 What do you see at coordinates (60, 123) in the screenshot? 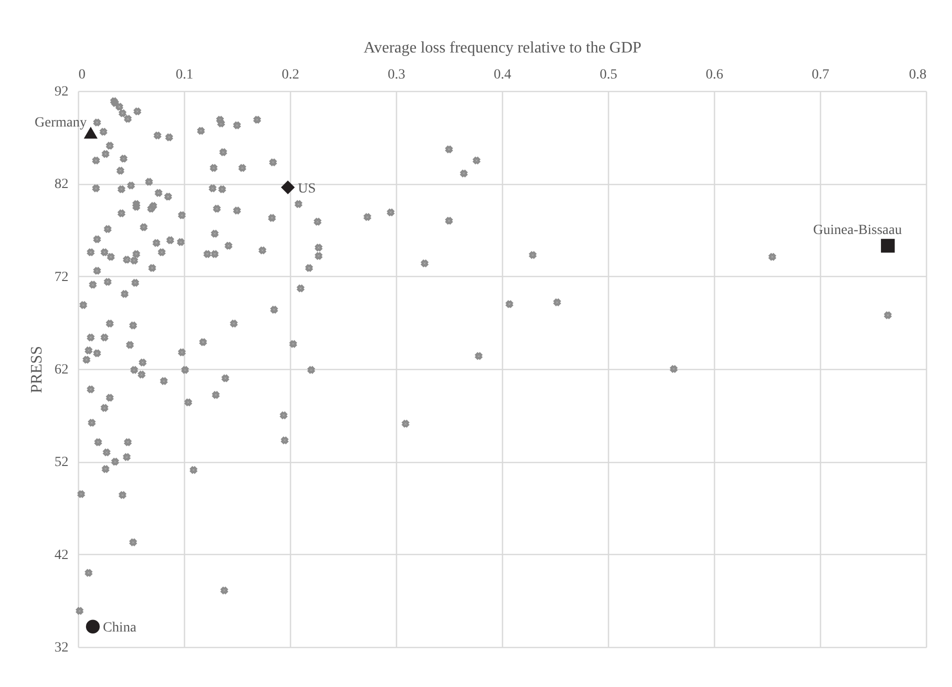
I see `series-label: Germany` at bounding box center [60, 123].